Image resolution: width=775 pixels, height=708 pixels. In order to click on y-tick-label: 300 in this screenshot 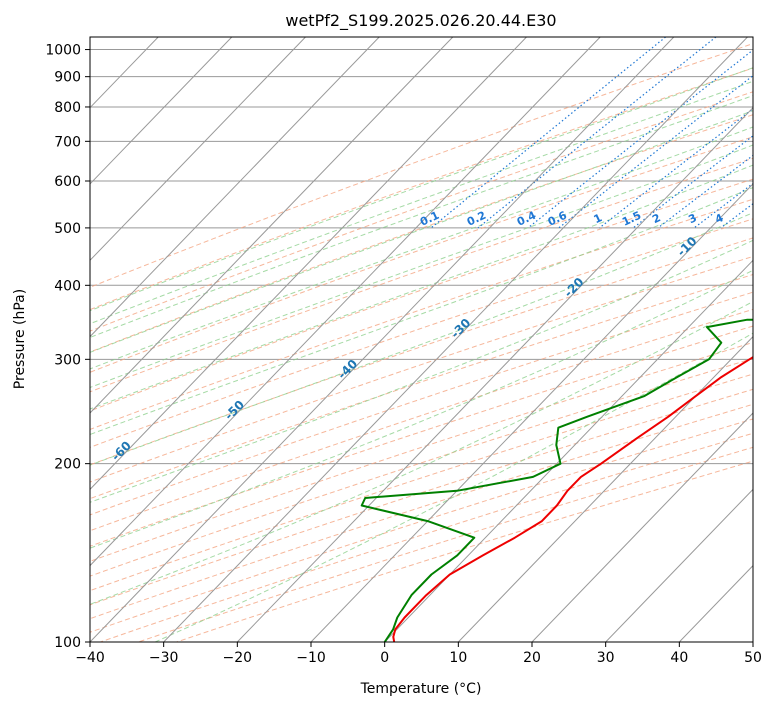, I will do `click(67, 360)`.